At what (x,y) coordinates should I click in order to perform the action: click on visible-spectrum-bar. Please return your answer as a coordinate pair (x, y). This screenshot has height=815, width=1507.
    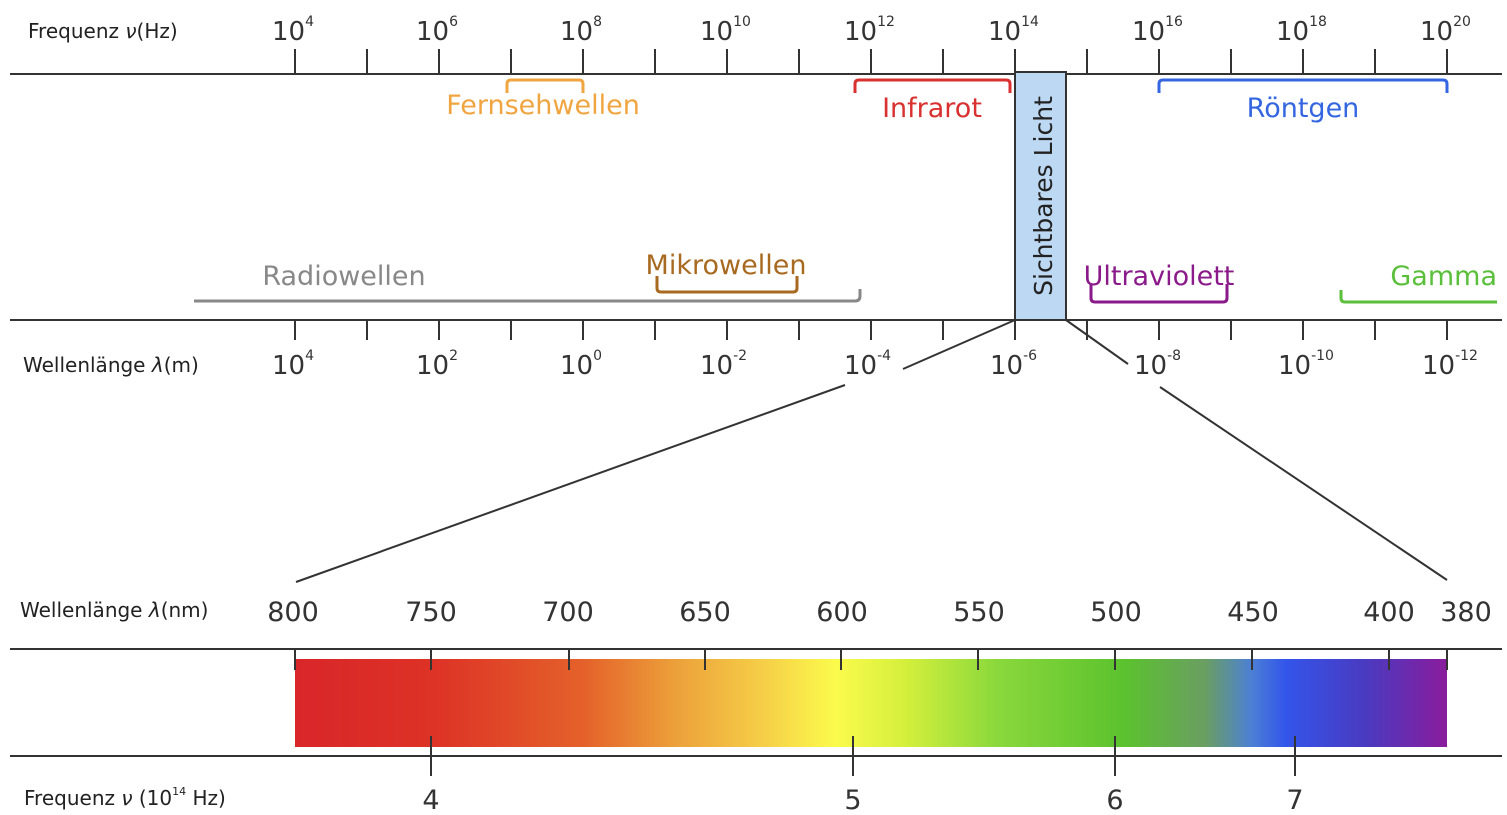
    Looking at the image, I should click on (871, 703).